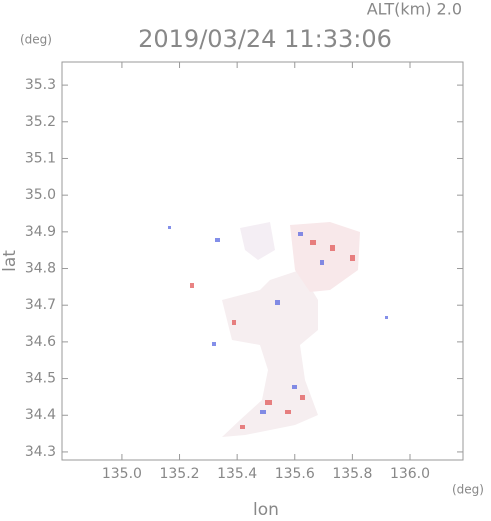 Image resolution: width=491 pixels, height=521 pixels. What do you see at coordinates (40, 195) in the screenshot?
I see `y-tick-label: 35.0` at bounding box center [40, 195].